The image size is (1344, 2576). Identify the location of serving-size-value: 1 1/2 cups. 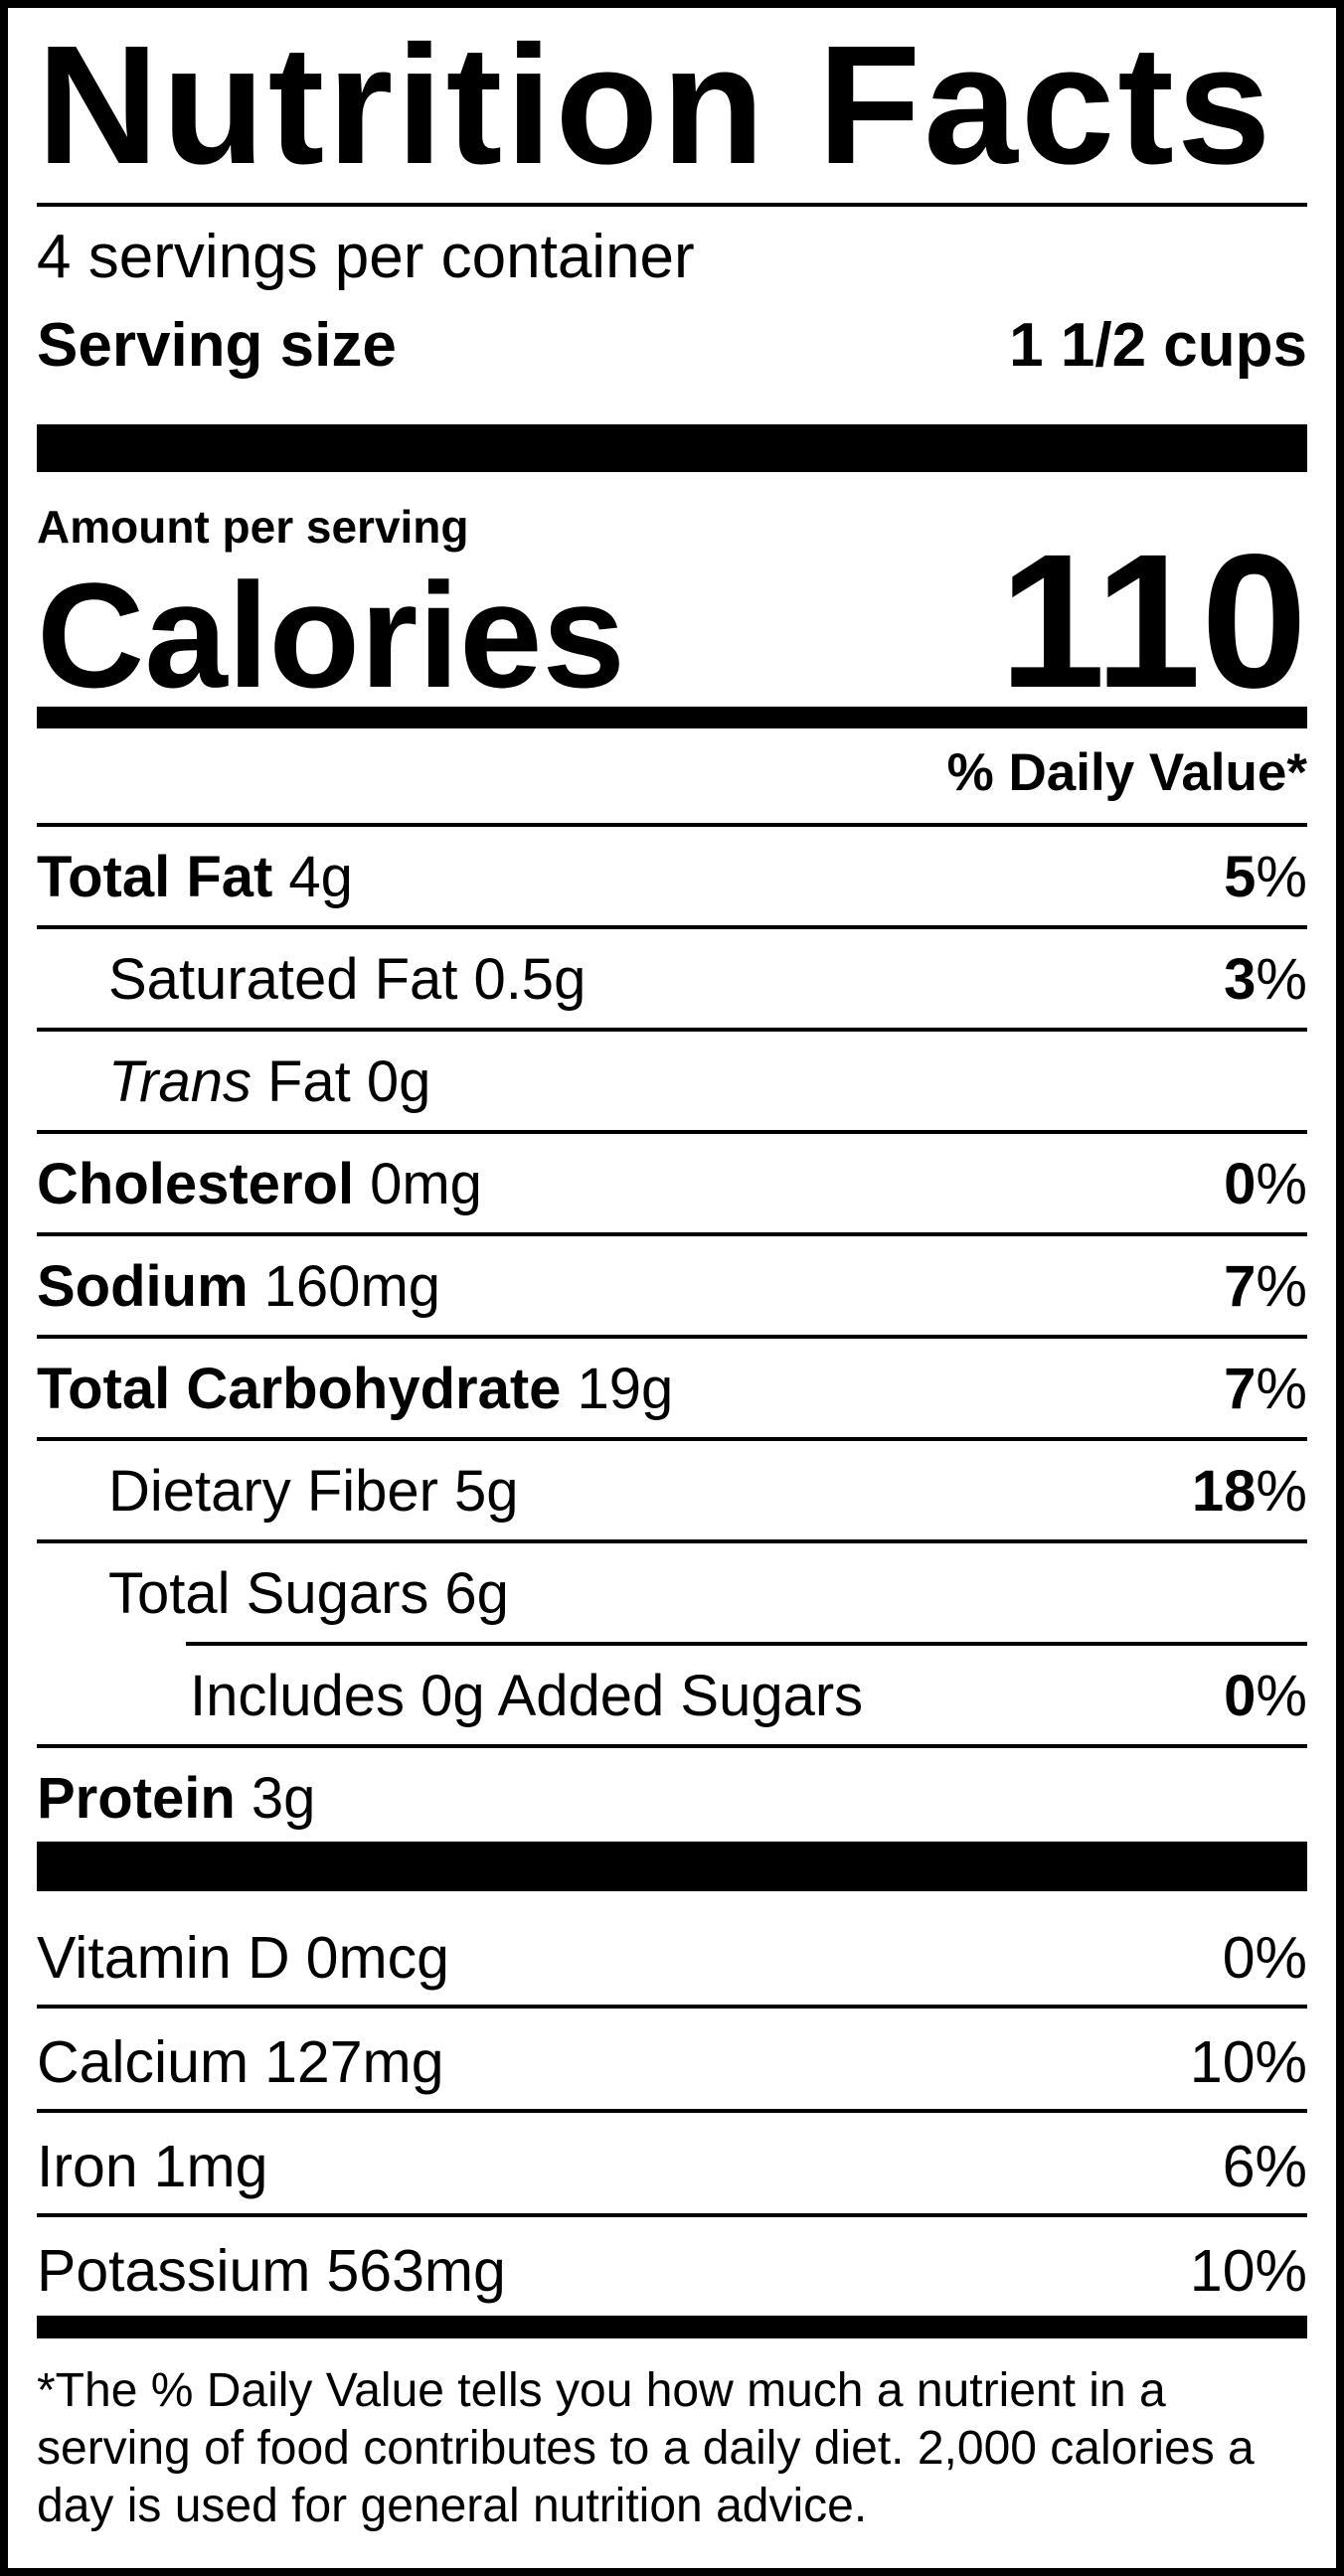
(1158, 345).